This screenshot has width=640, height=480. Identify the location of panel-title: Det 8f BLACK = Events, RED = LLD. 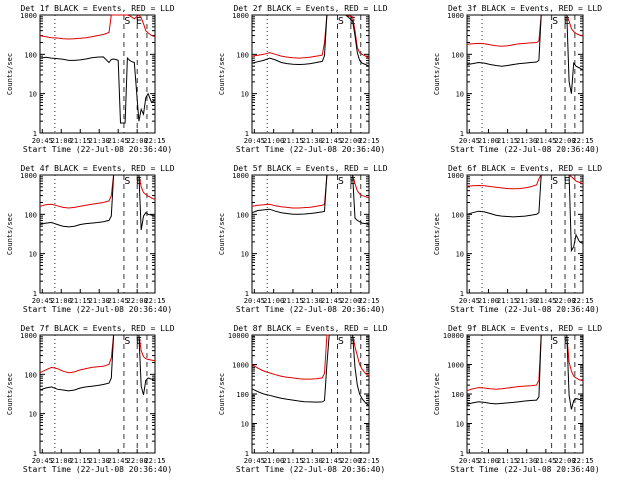
(310, 328).